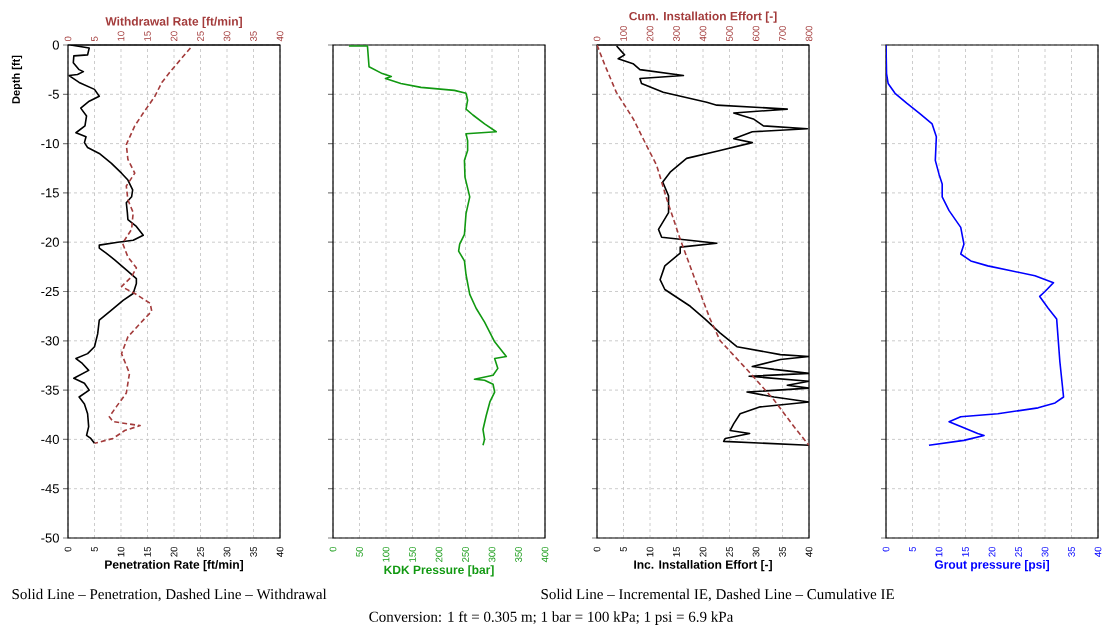 This screenshot has width=1103, height=632. I want to click on y-axis-title: Depth [ft], so click(17, 79).